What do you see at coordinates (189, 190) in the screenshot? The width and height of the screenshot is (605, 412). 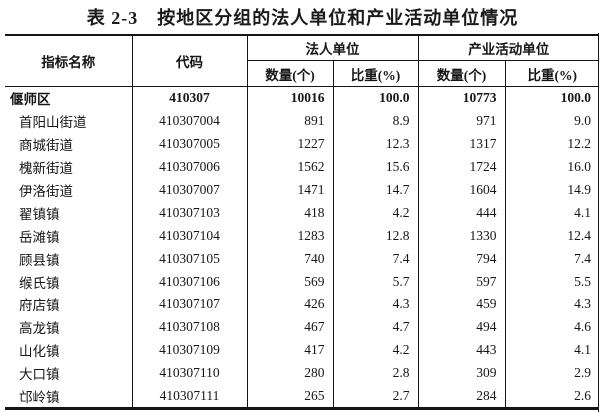 I see `cell-code: 410307007` at bounding box center [189, 190].